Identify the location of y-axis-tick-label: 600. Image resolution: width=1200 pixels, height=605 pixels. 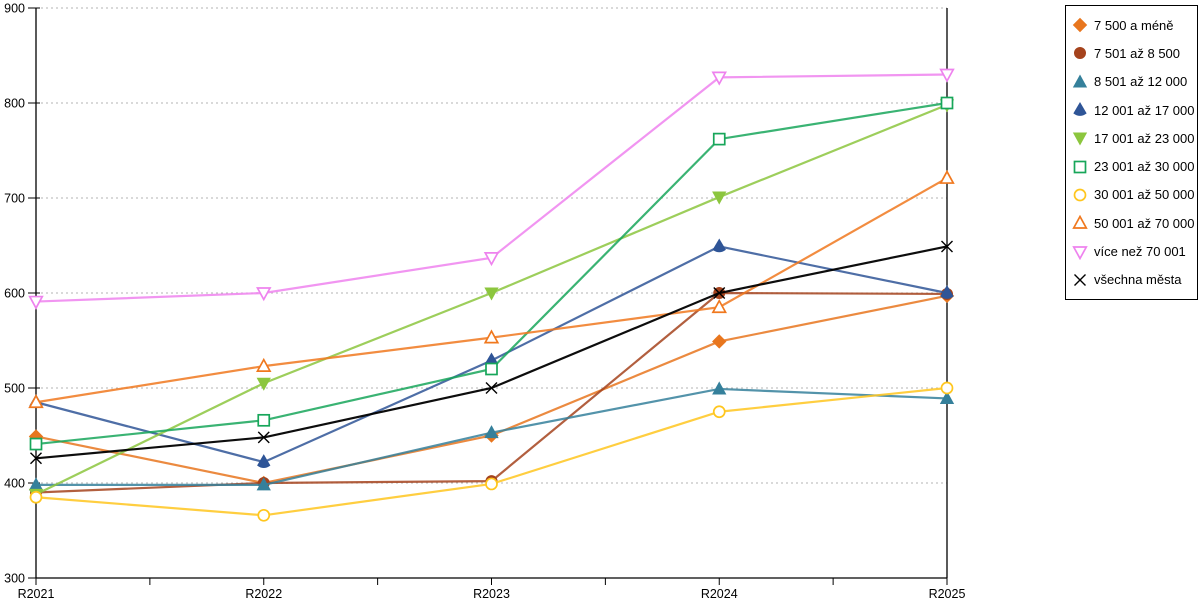
(14, 294).